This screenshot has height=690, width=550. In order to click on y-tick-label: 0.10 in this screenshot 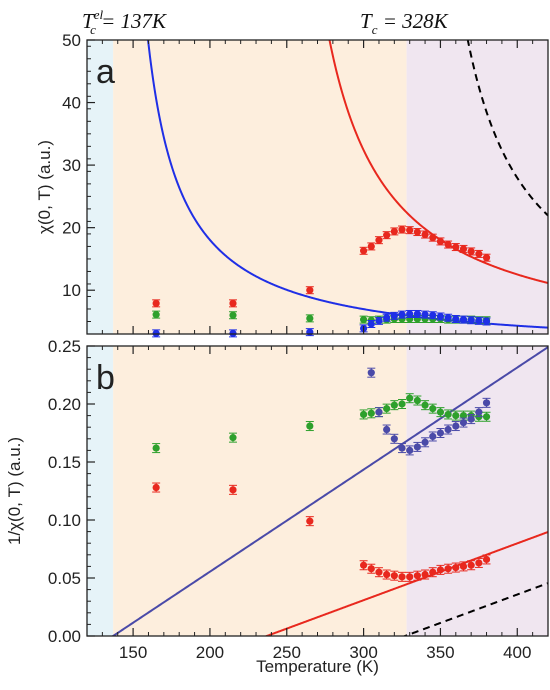, I will do `click(64, 520)`.